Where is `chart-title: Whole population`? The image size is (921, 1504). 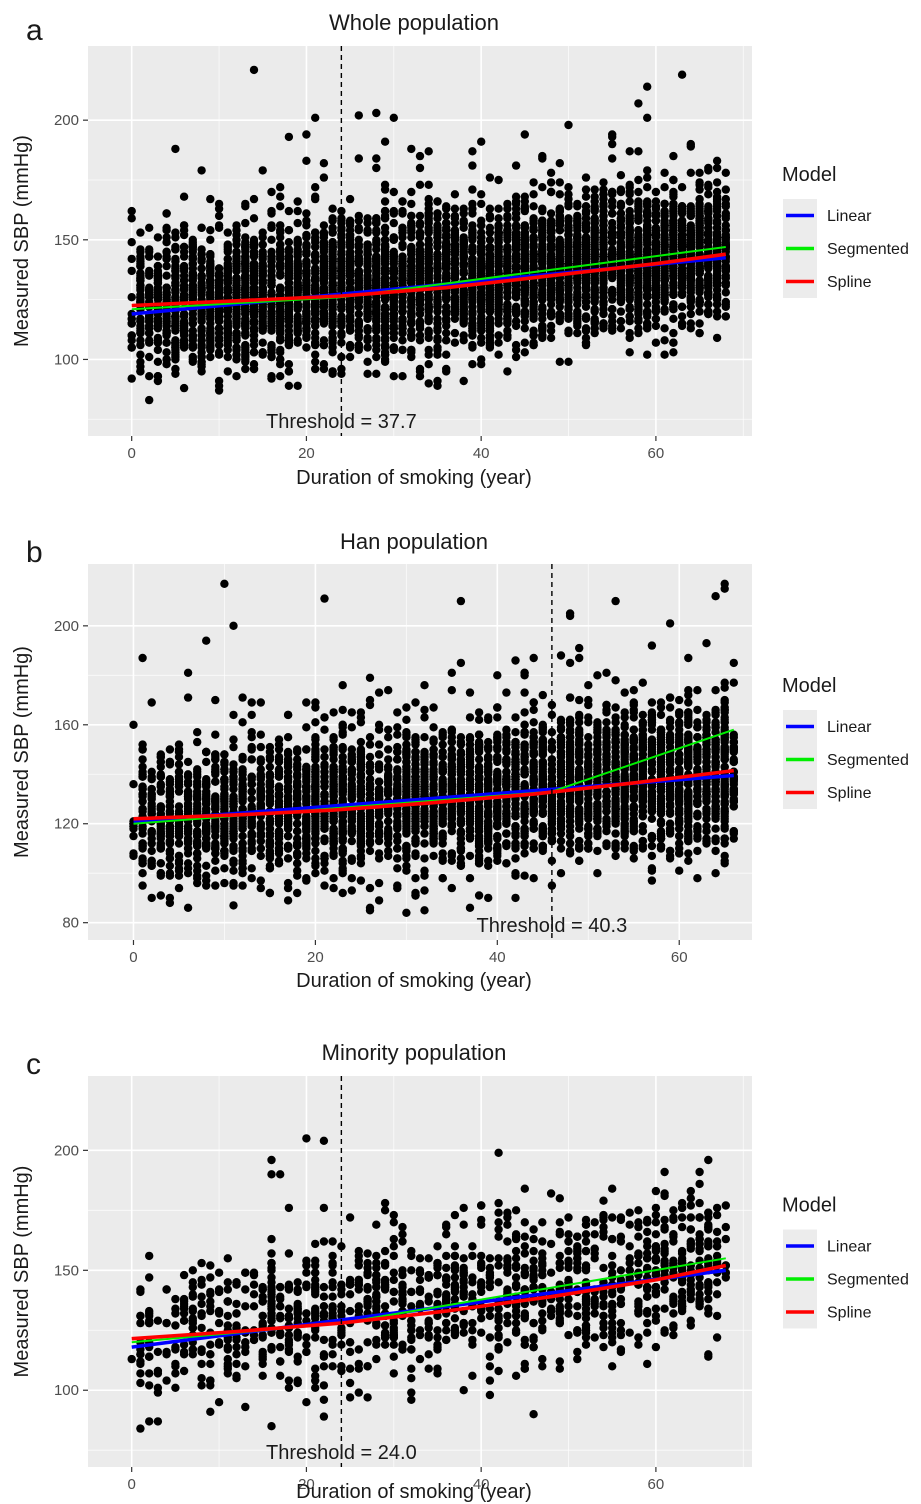 chart-title: Whole population is located at coordinates (414, 22).